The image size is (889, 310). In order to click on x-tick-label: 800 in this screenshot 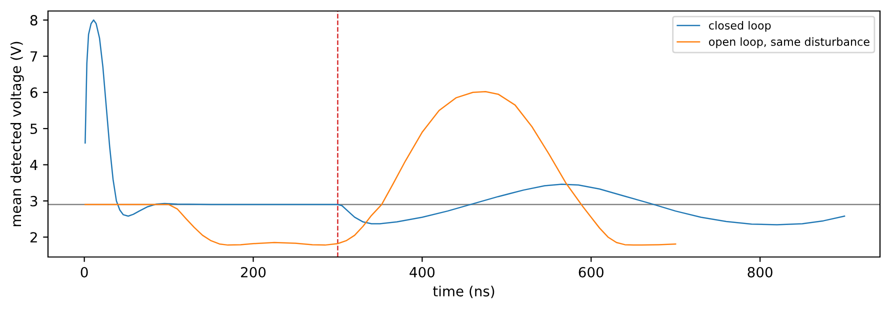, I will do `click(760, 272)`.